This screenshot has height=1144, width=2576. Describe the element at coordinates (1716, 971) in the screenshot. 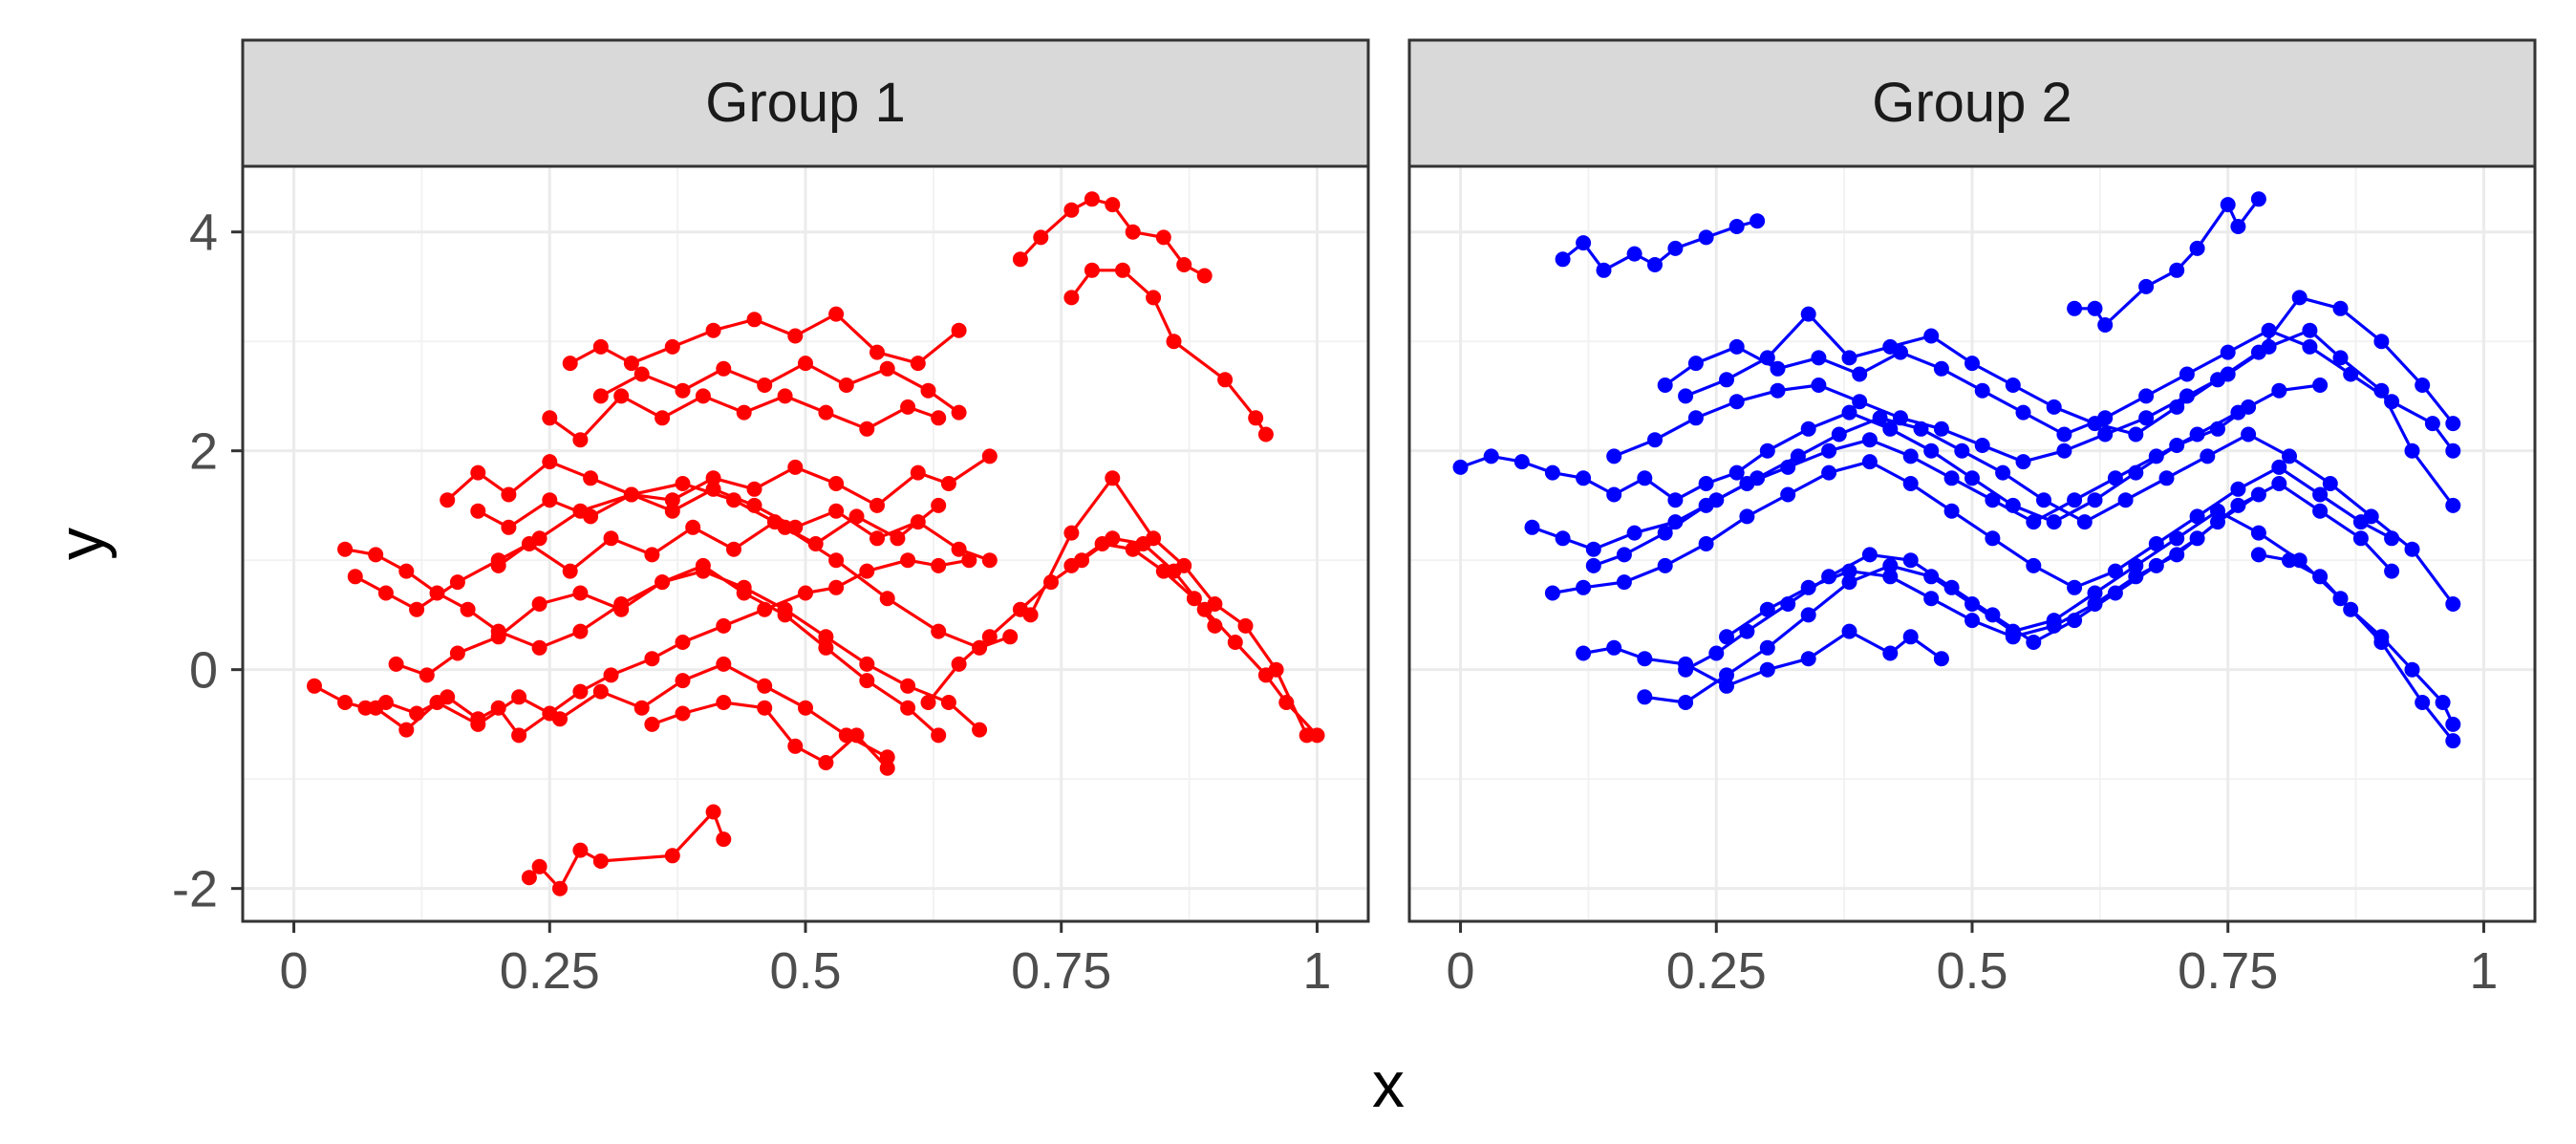

I see `x-tick-label: 0.25` at that location.